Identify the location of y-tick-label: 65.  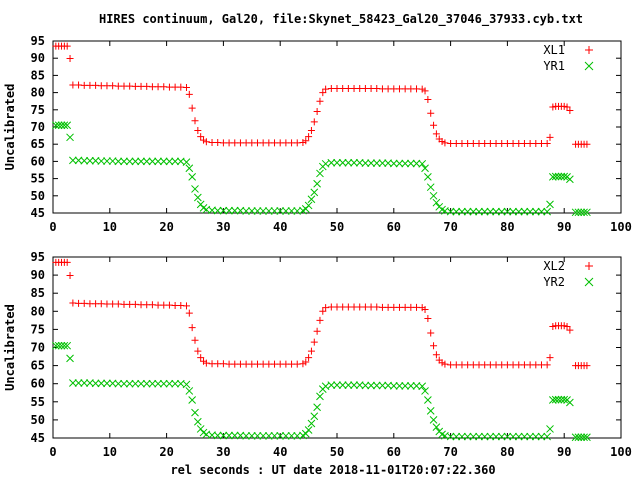
(38, 144).